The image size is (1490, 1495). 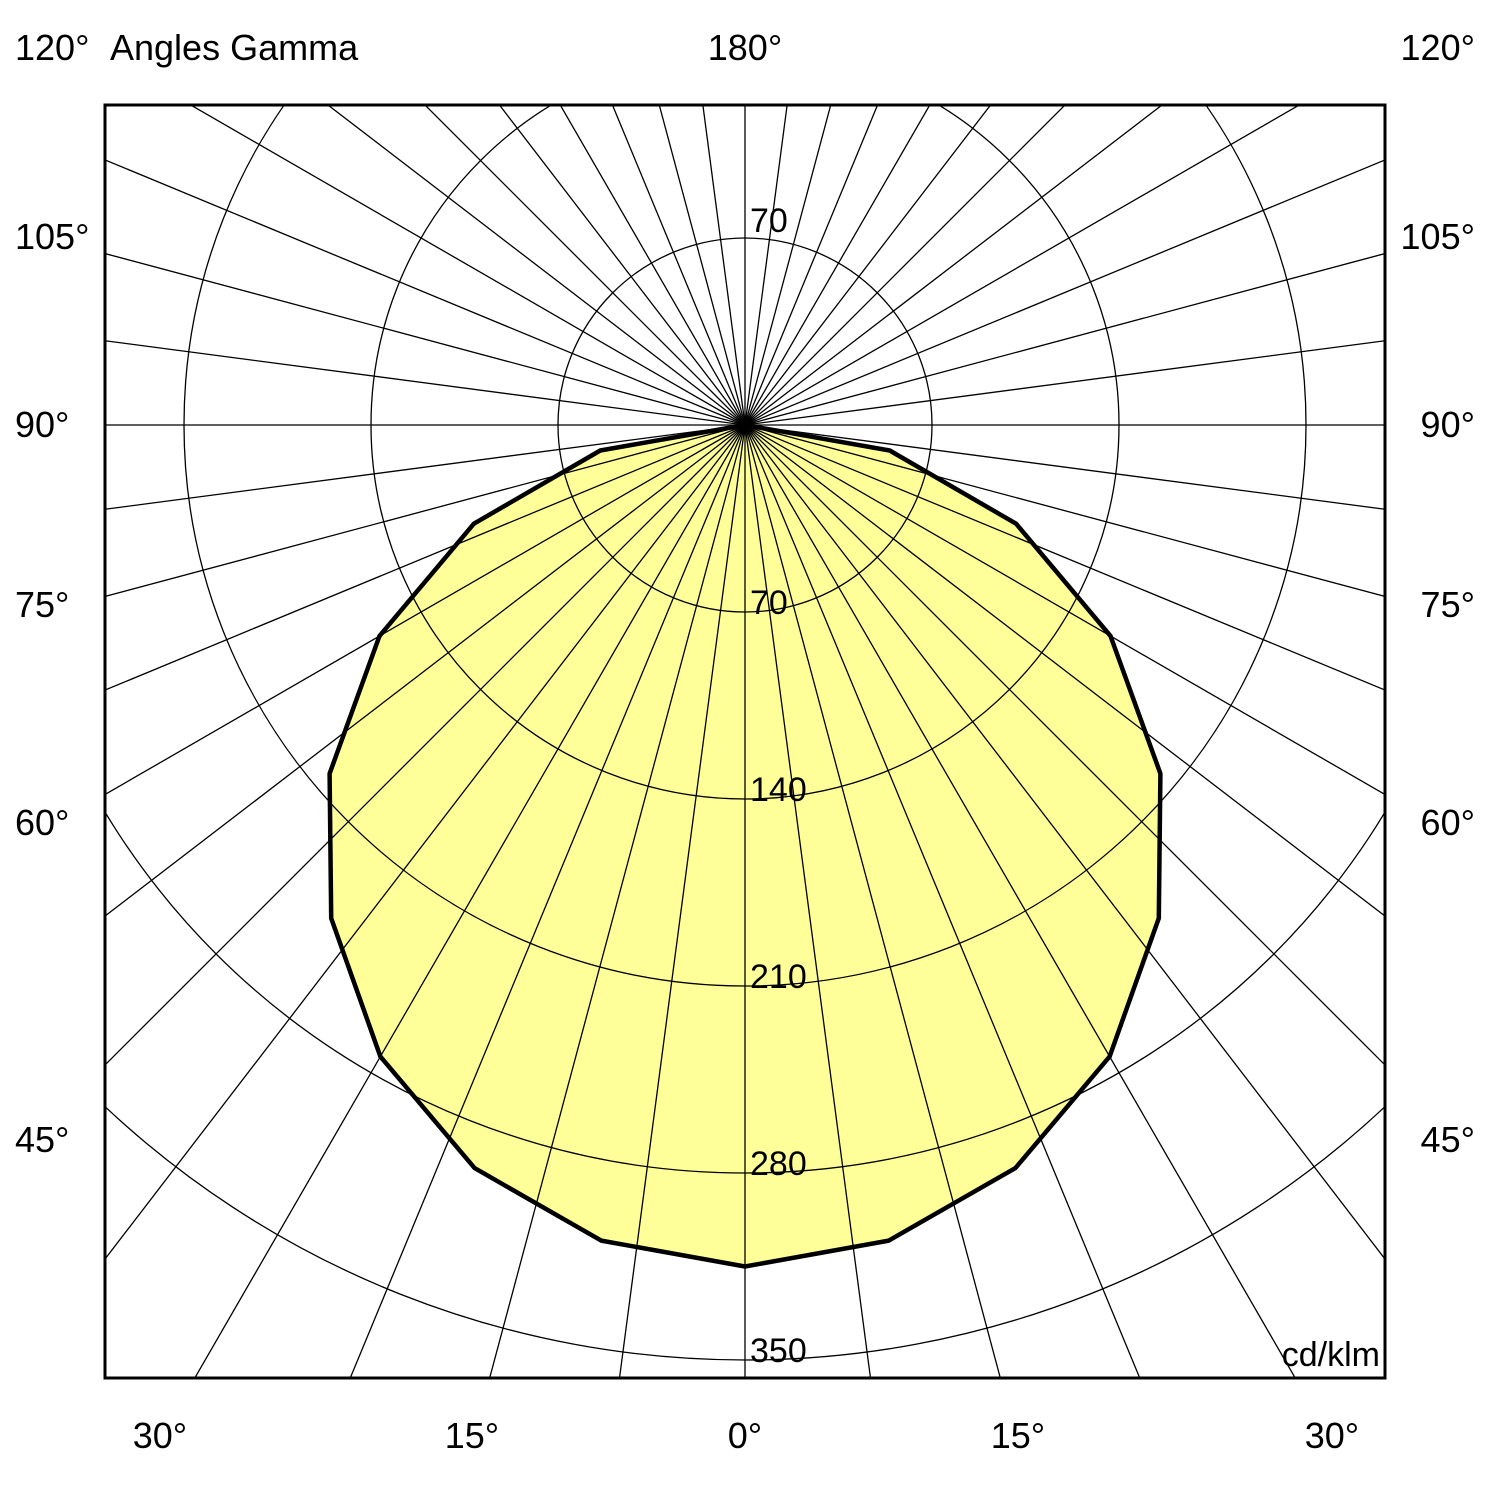 What do you see at coordinates (42, 822) in the screenshot?
I see `angle-label-left-60: 60°` at bounding box center [42, 822].